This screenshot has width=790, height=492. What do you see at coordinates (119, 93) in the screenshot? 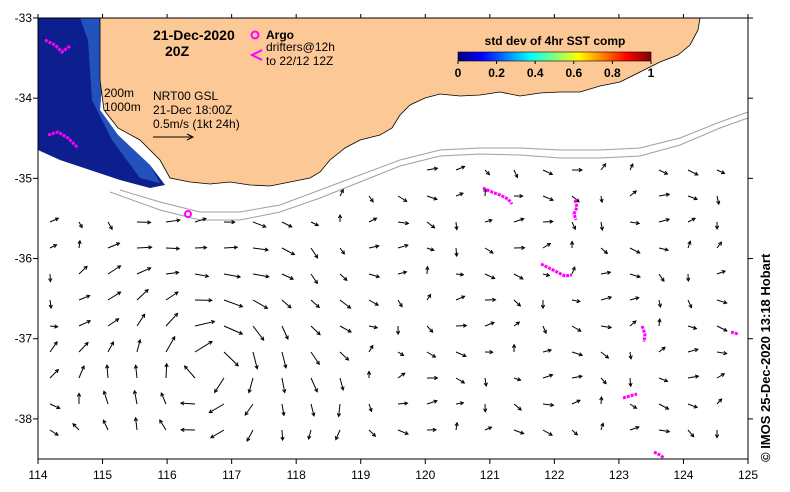
I see `isobath-200-label: 200m` at bounding box center [119, 93].